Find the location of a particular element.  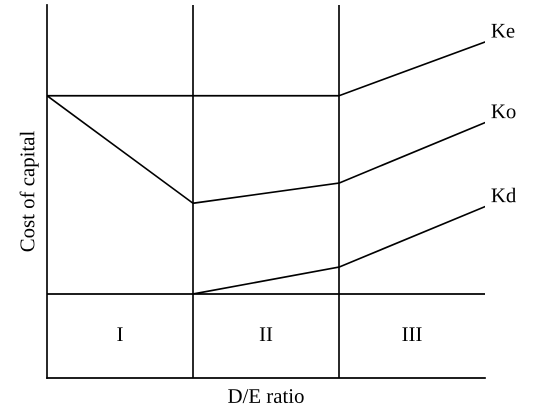

annotation: III is located at coordinates (412, 334).